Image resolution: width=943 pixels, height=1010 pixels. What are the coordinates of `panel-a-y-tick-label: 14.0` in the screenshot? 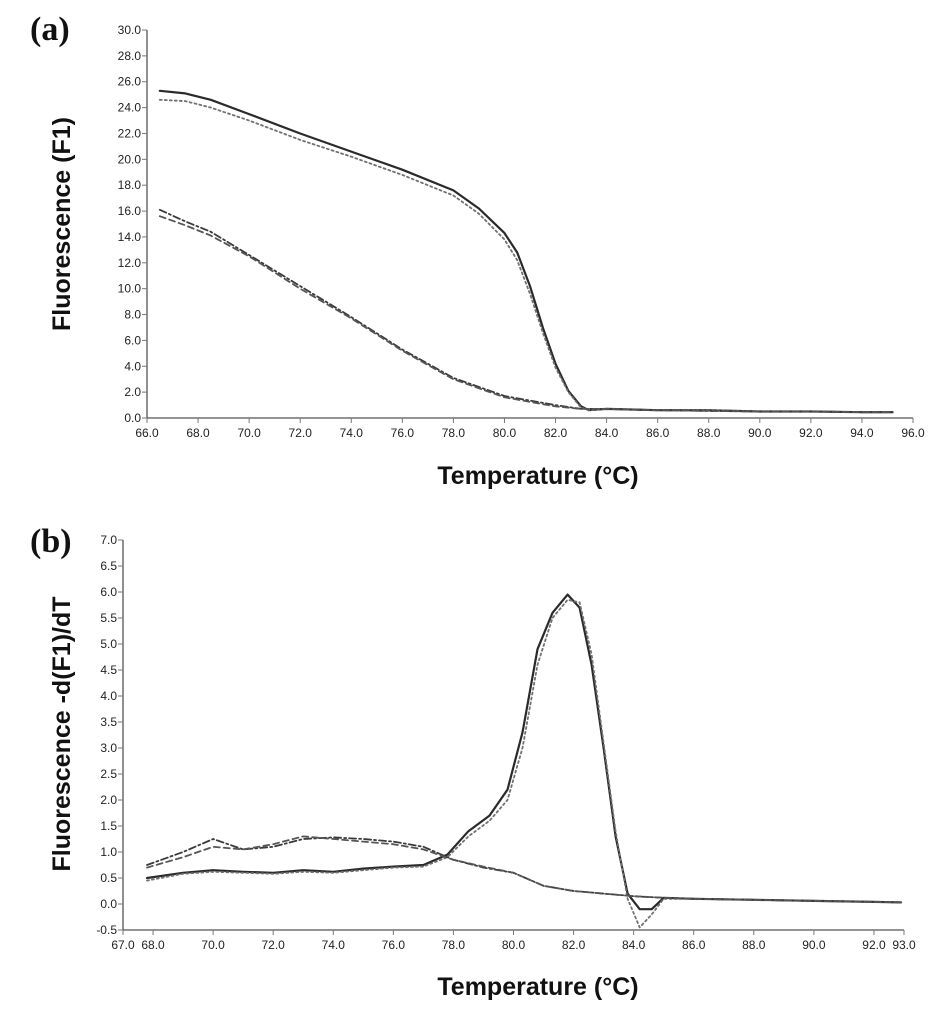 It's located at (130, 237).